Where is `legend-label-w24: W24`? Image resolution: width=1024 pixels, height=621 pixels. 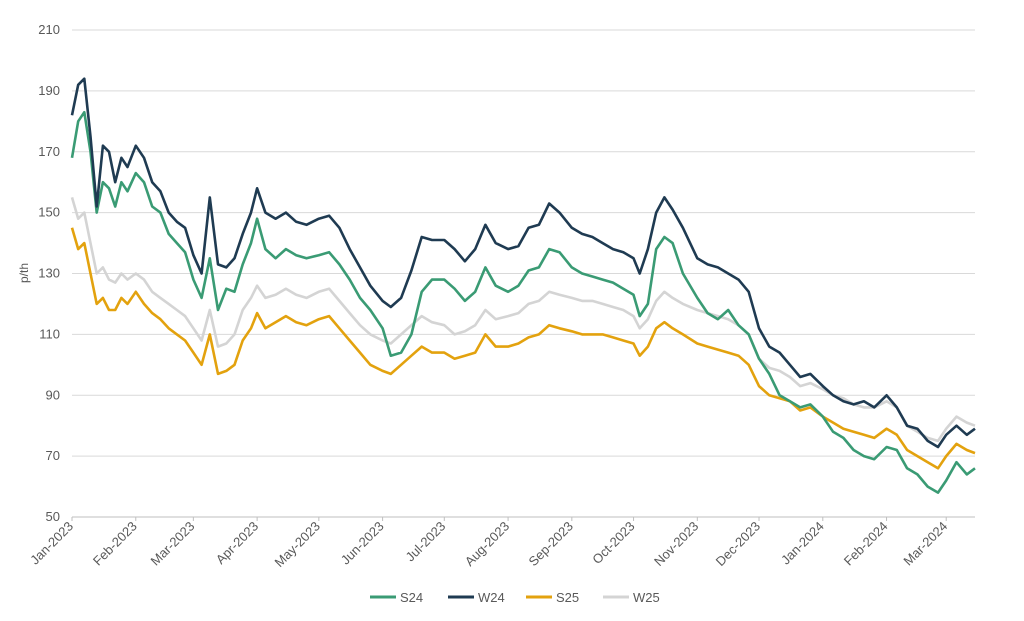 legend-label-w24: W24 is located at coordinates (491, 597).